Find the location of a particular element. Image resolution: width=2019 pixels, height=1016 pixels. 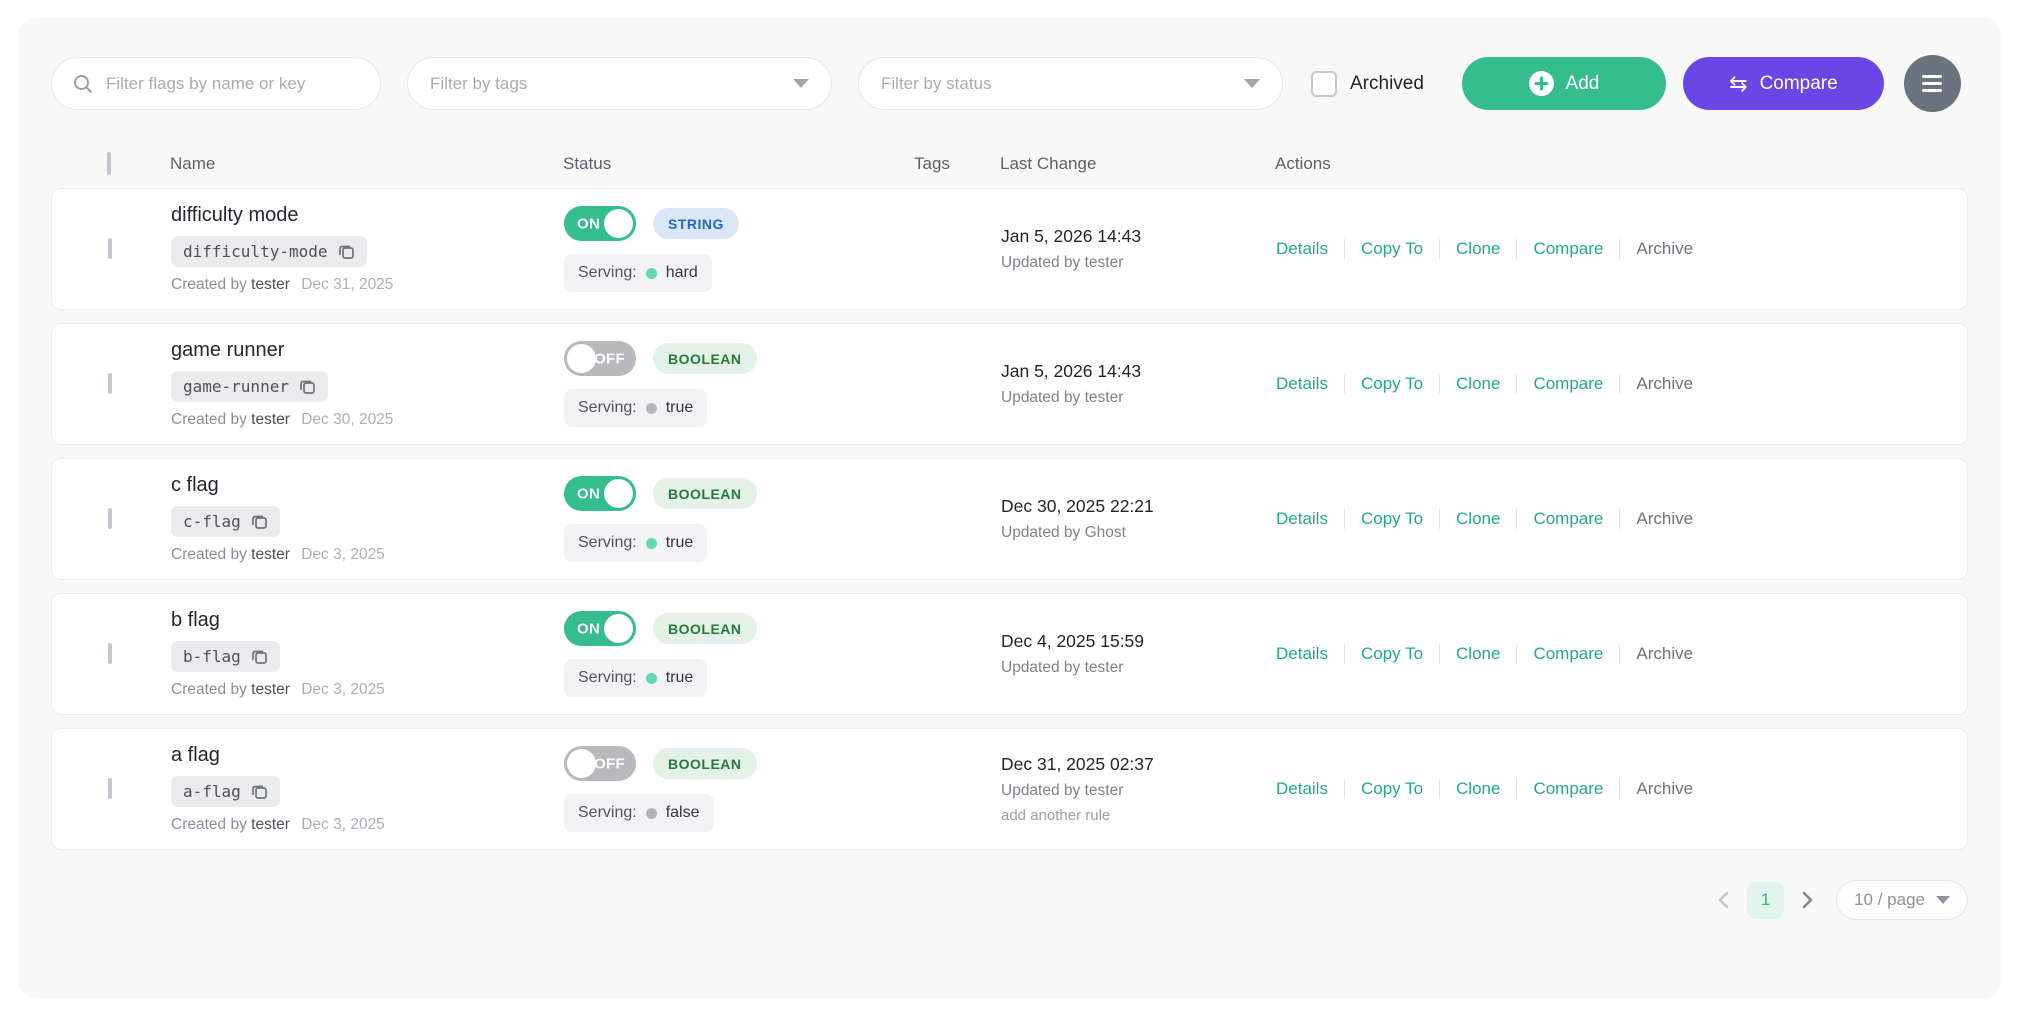

flag-key: game-runner is located at coordinates (236, 386).